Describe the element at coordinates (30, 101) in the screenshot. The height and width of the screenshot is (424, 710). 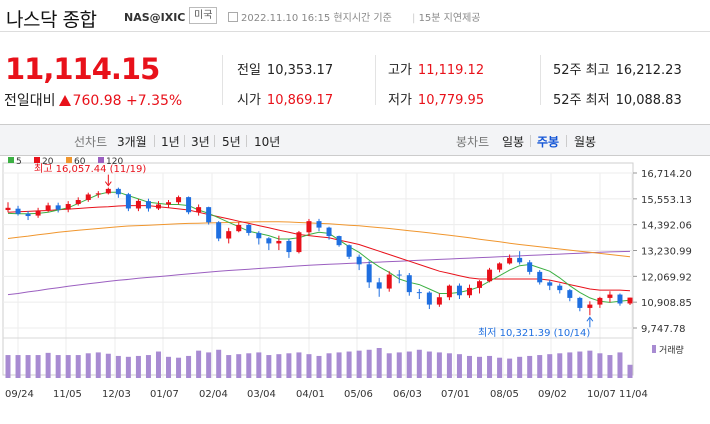
I see `change-label: 전일대비` at that location.